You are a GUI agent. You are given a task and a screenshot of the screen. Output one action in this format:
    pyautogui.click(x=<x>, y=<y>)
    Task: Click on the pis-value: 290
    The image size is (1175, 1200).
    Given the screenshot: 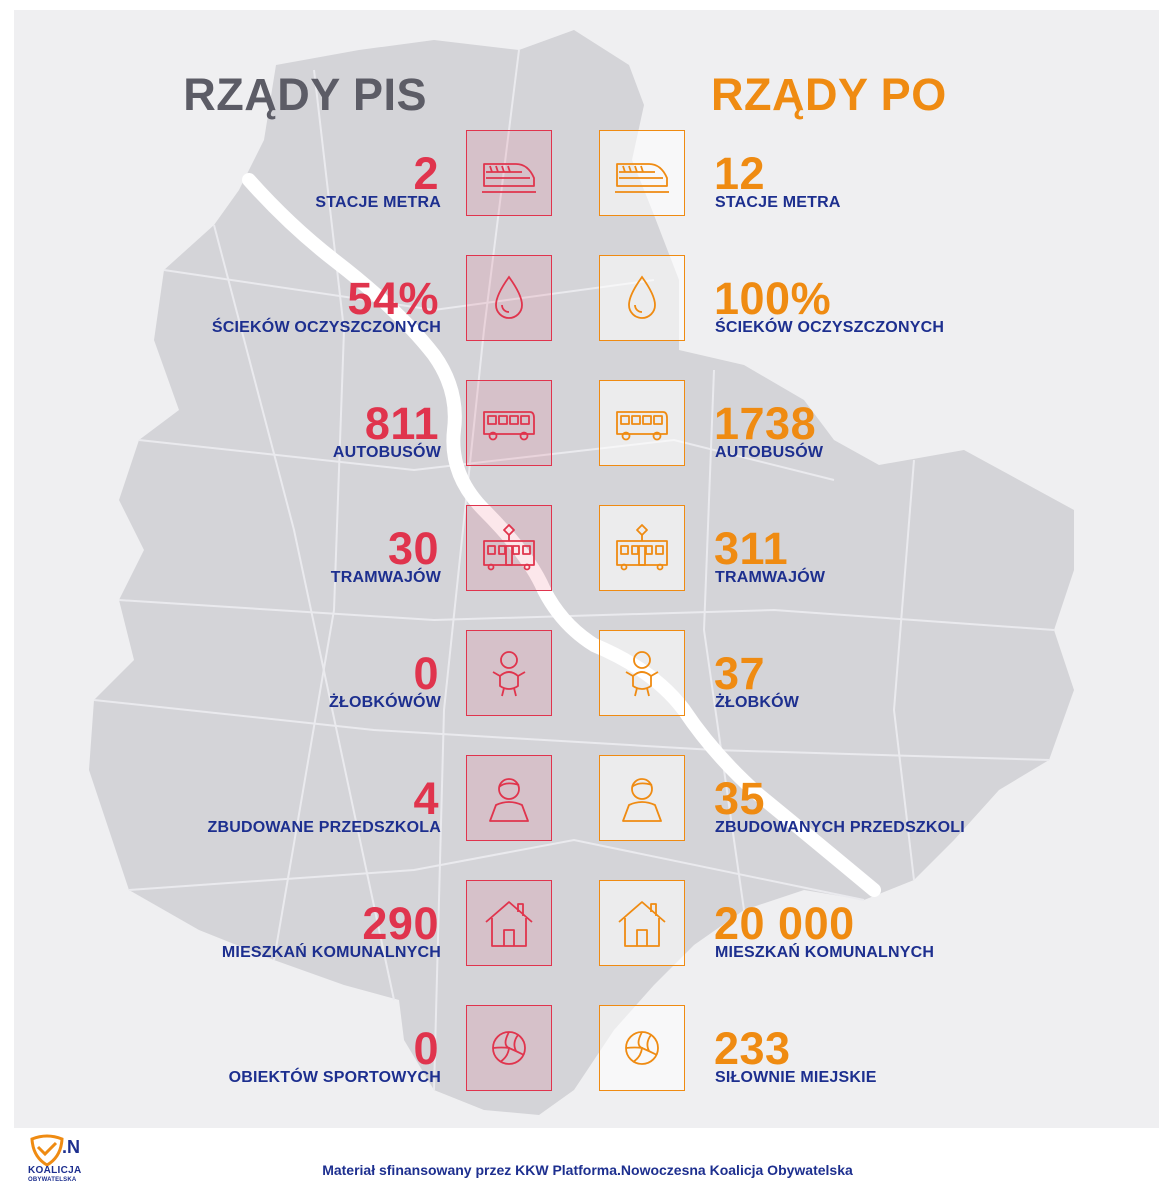 What is the action you would take?
    pyautogui.click(x=400, y=923)
    